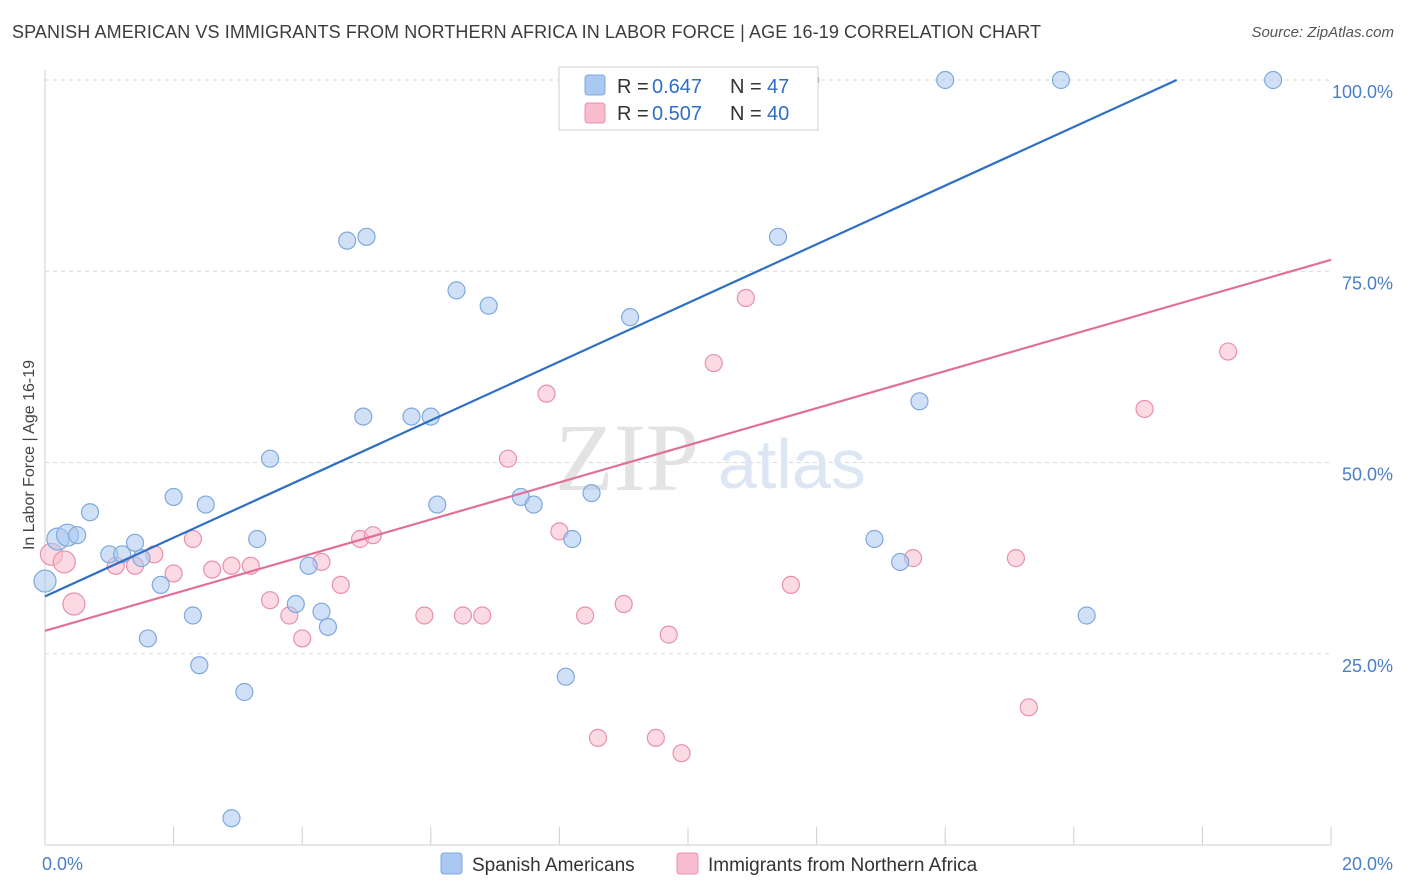 The width and height of the screenshot is (1406, 892). Describe the element at coordinates (1367, 864) in the screenshot. I see `x-tick-label-1: 20.0%` at that location.